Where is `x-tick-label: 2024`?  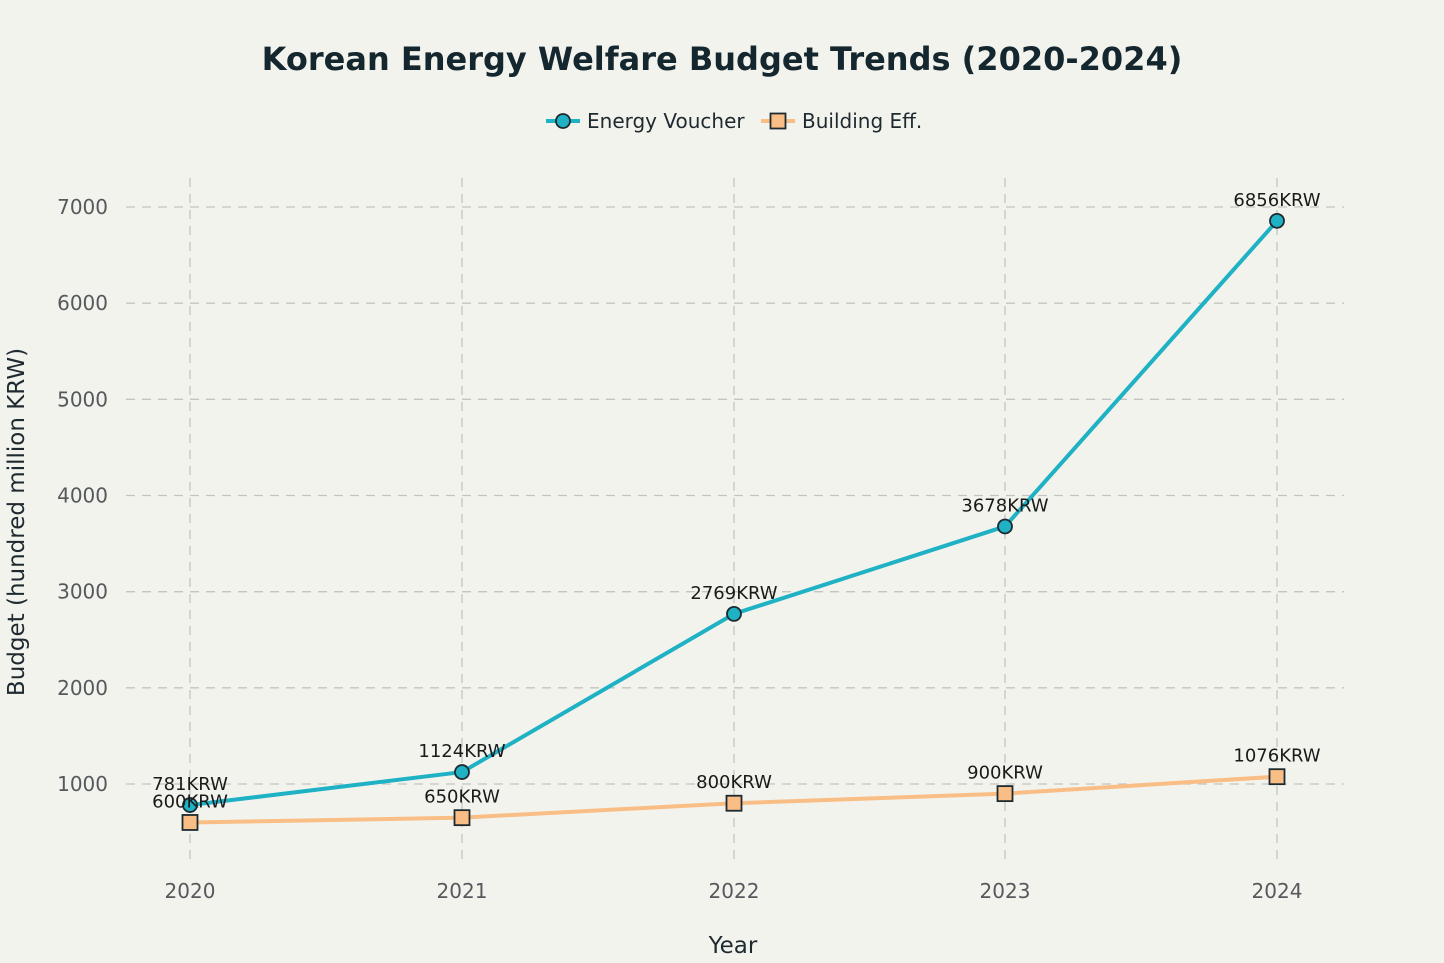
x-tick-label: 2024 is located at coordinates (1277, 891).